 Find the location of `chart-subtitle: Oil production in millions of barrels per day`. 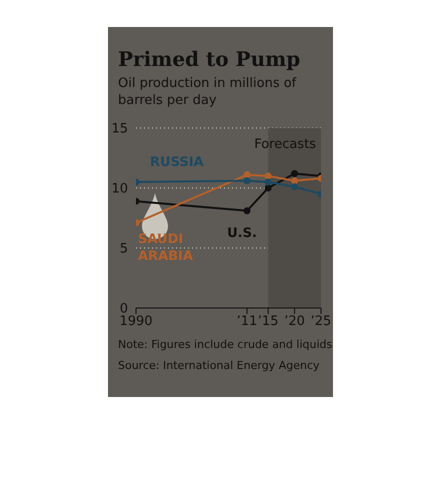

chart-subtitle: Oil production in millions of barrels per day is located at coordinates (208, 92).